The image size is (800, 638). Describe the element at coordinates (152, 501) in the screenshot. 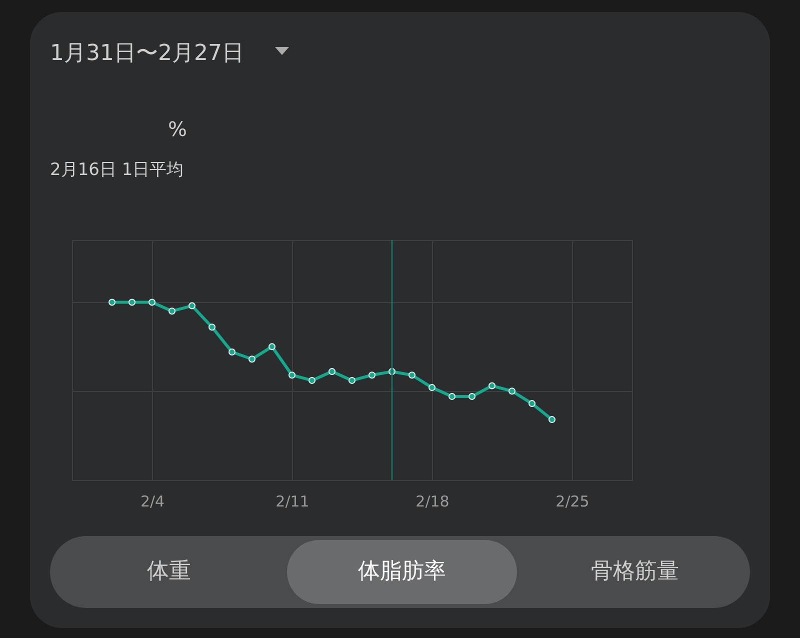

I see `x-tick-label: 2/4` at that location.